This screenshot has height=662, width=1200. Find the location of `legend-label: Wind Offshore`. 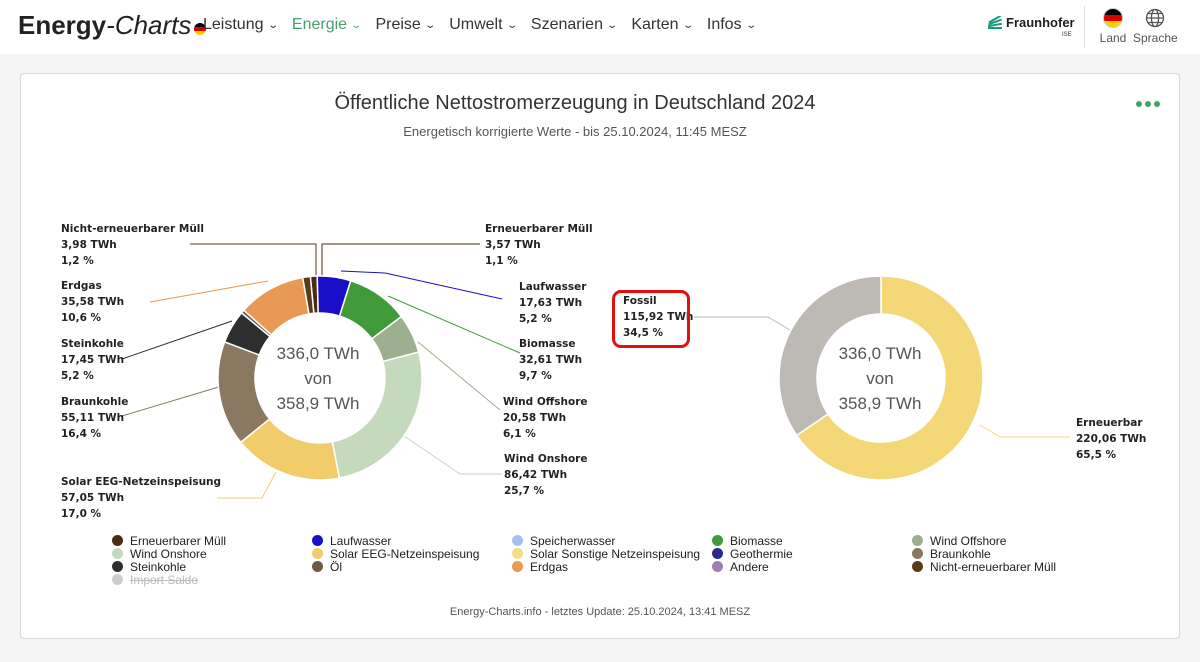

legend-label: Wind Offshore is located at coordinates (968, 540).